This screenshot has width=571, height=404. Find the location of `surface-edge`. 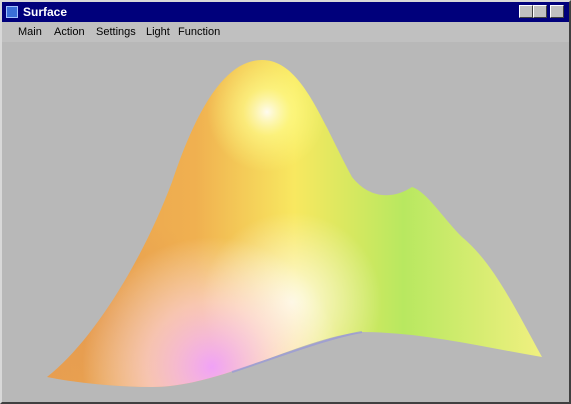

surface-edge is located at coordinates (297, 352).